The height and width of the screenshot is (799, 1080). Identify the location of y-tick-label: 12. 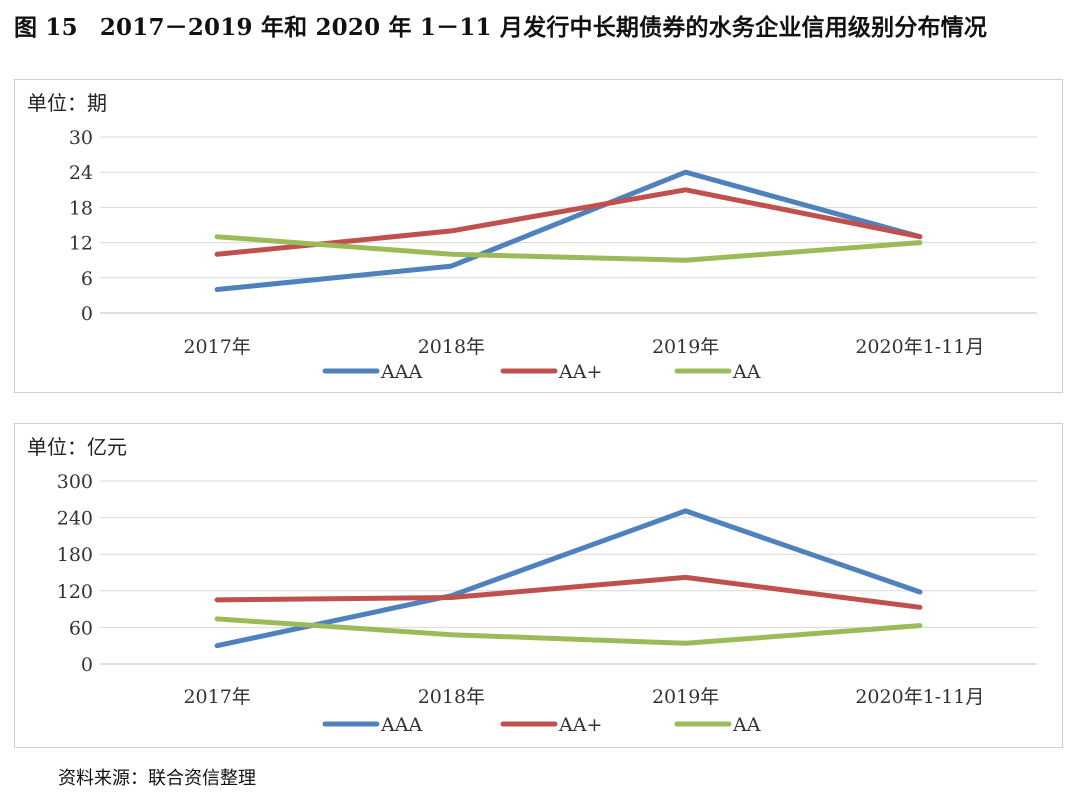
(81, 244).